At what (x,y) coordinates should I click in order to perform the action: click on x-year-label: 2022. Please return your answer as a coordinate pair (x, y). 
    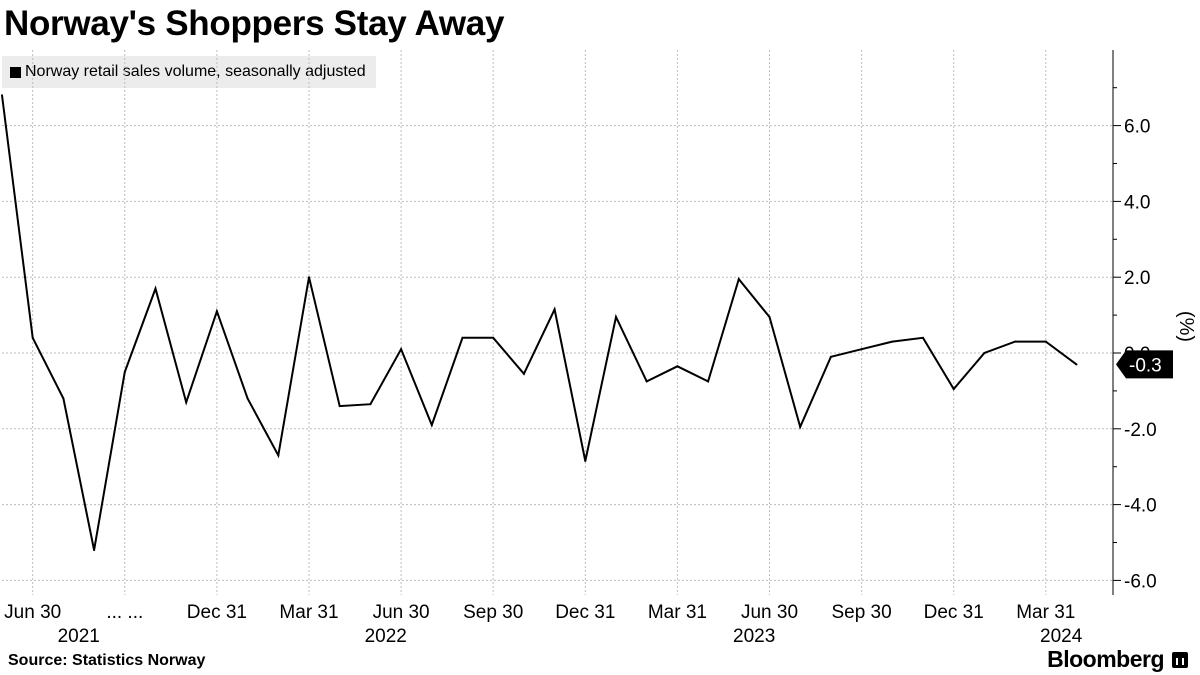
    Looking at the image, I should click on (386, 636).